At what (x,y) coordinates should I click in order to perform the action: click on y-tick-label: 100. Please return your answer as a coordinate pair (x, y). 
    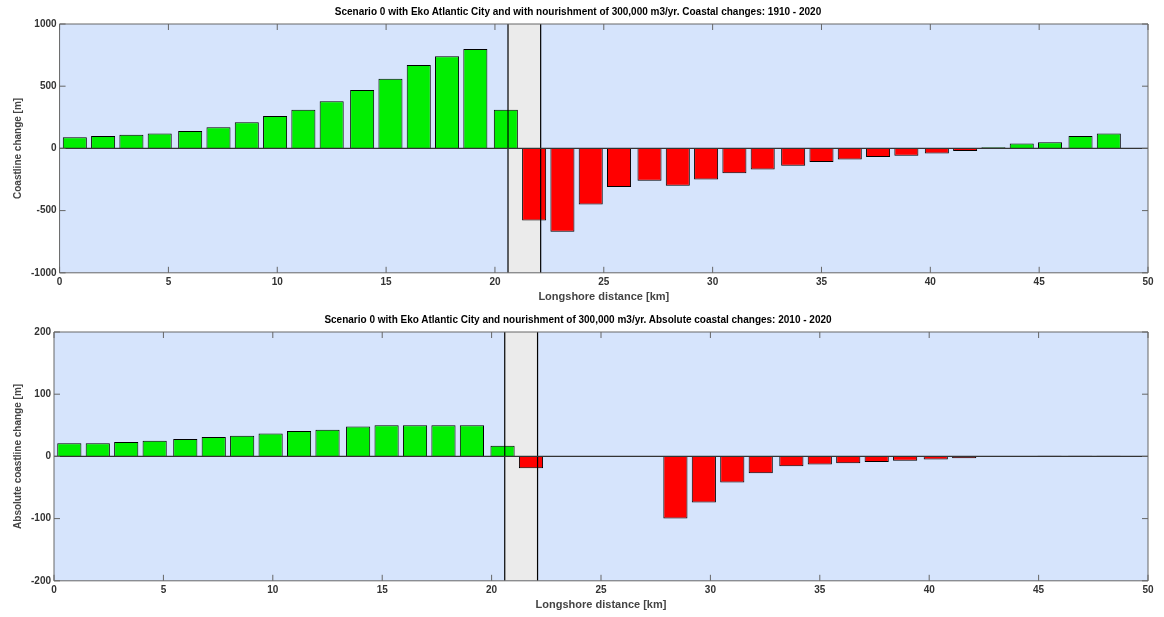
    Looking at the image, I should click on (43, 393).